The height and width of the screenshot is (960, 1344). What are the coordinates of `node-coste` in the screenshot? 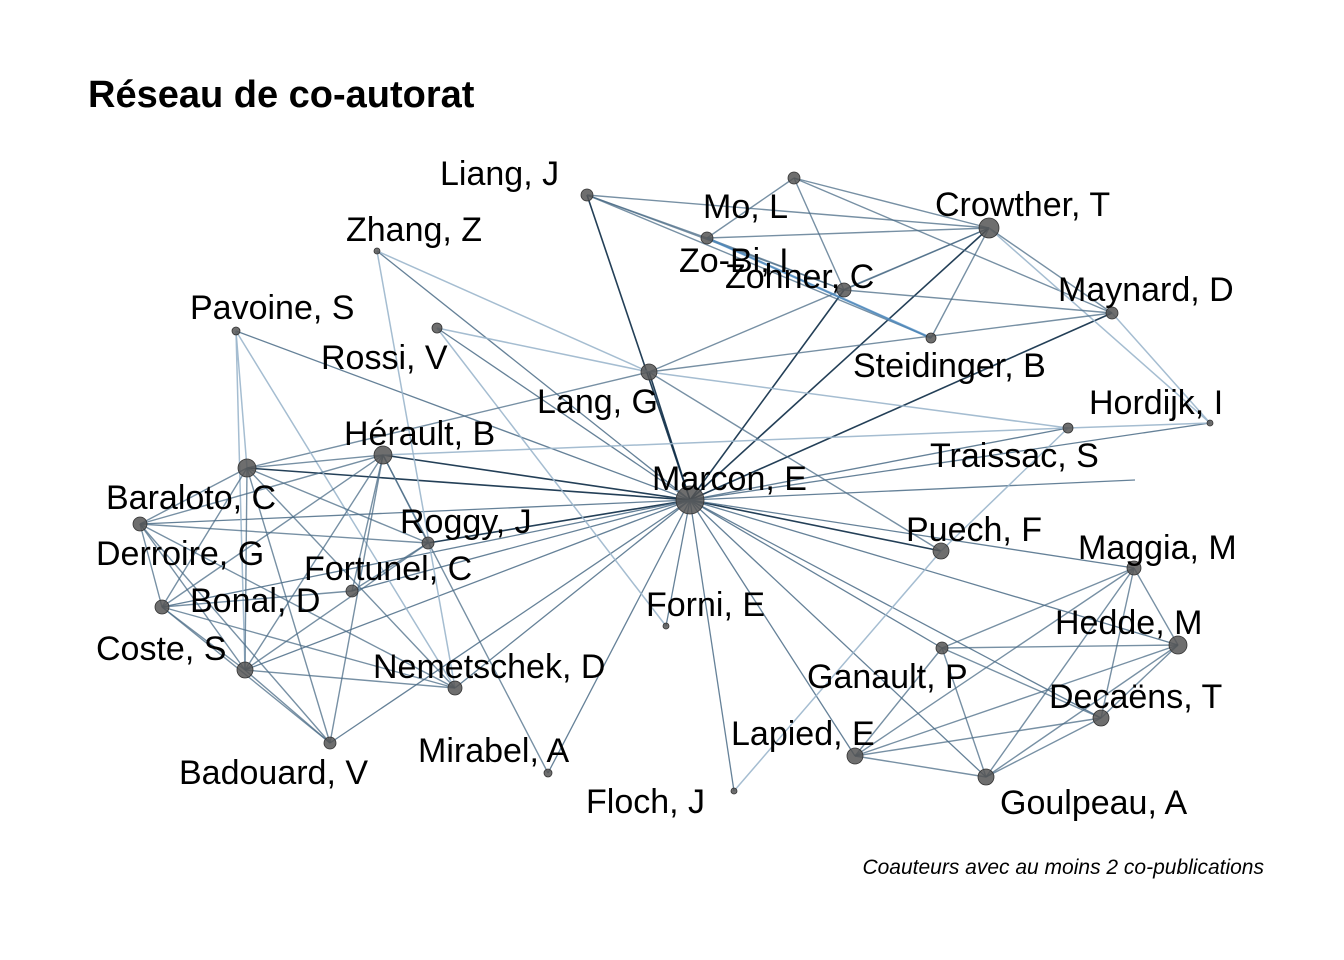 It's located at (245, 670).